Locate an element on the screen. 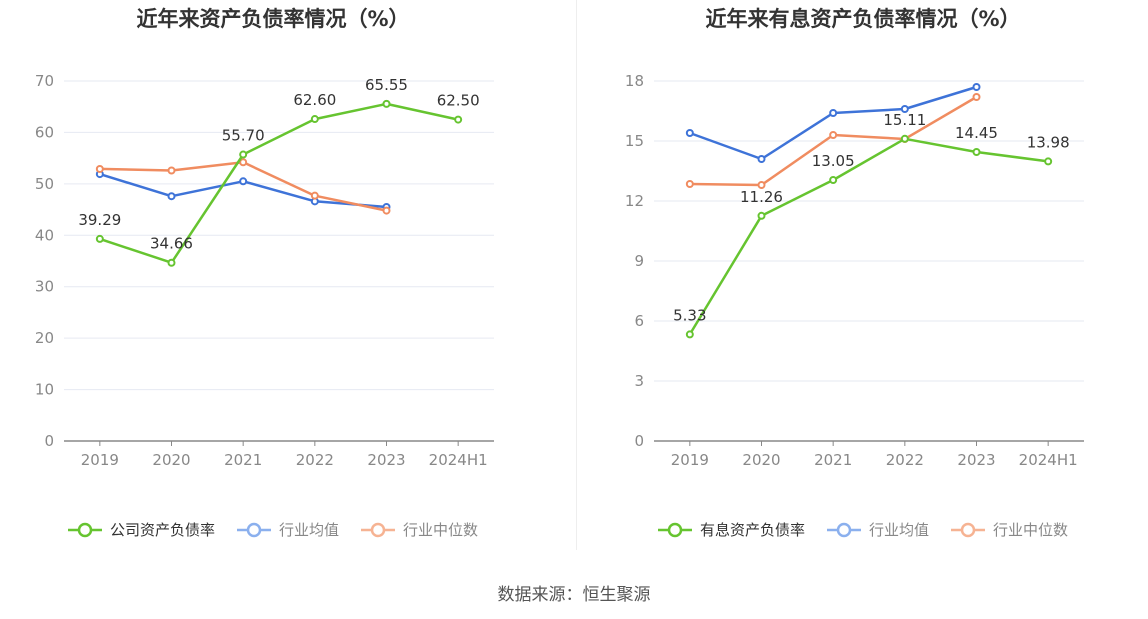 This screenshot has height=619, width=1148. legend-label: 公司资产负债率 is located at coordinates (162, 530).